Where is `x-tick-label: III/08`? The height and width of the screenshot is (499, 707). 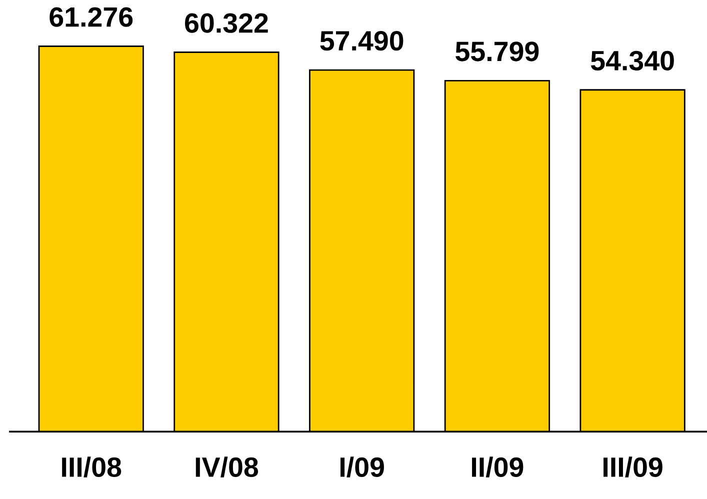
x-tick-label: III/08 is located at coordinates (92, 467).